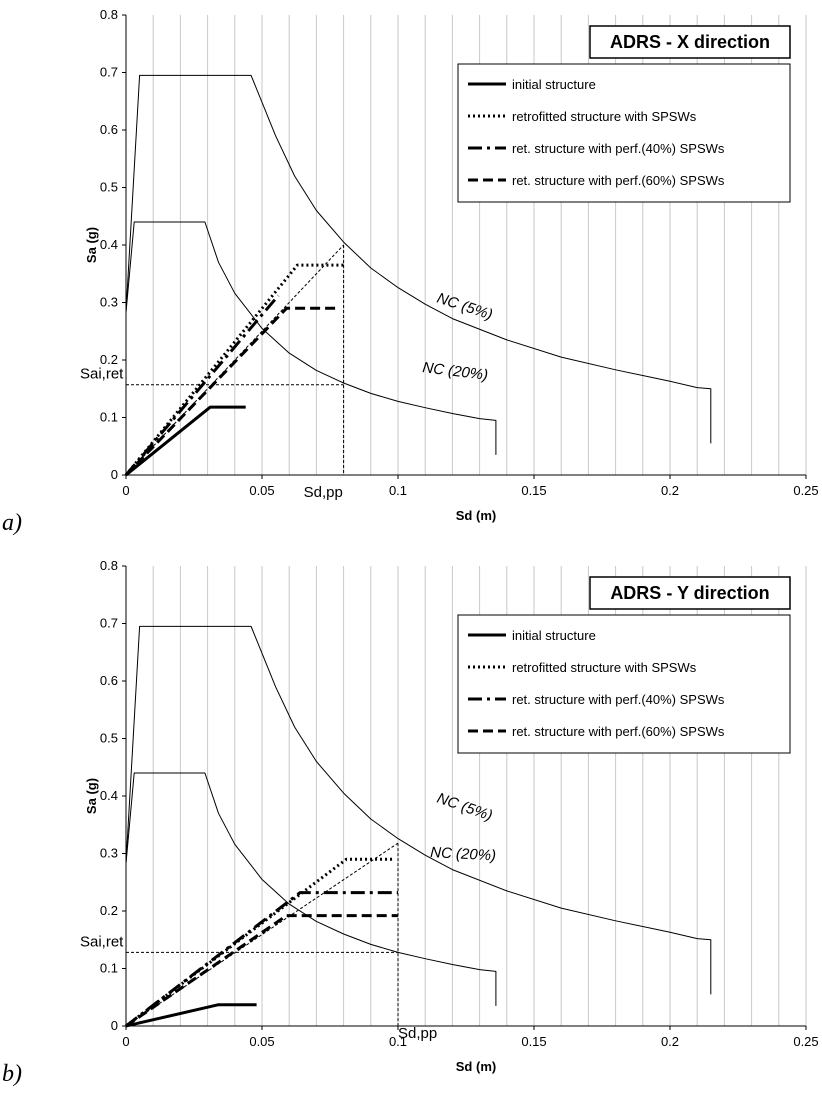 The image size is (822, 1101). I want to click on chart-title: ADRS - X direction, so click(690, 42).